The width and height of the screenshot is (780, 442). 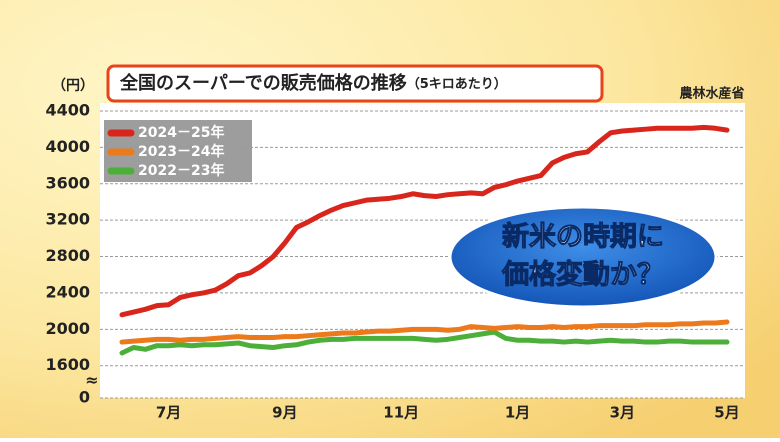 What do you see at coordinates (67, 146) in the screenshot?
I see `y-tick-label: 4000` at bounding box center [67, 146].